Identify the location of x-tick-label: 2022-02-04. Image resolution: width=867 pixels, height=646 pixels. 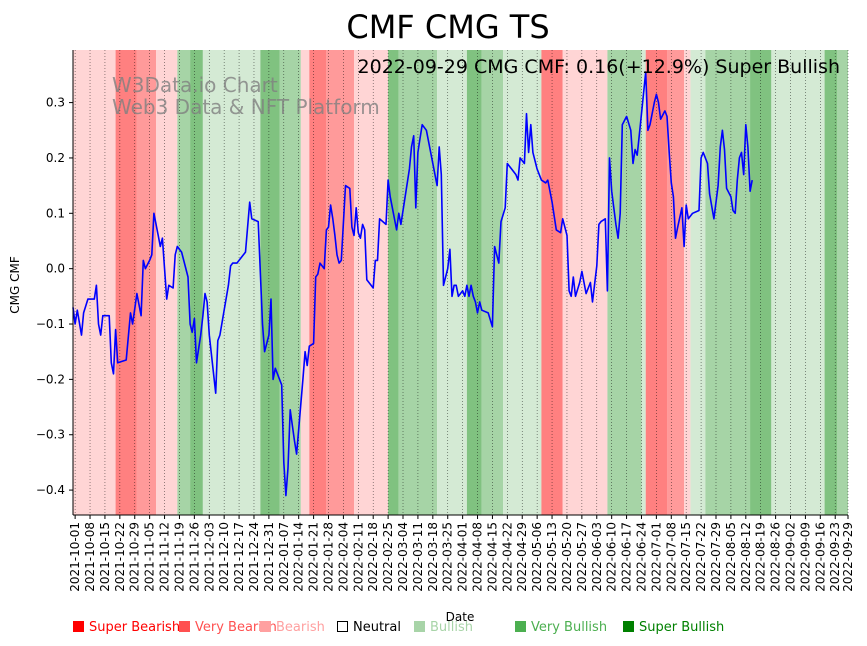
(343, 557).